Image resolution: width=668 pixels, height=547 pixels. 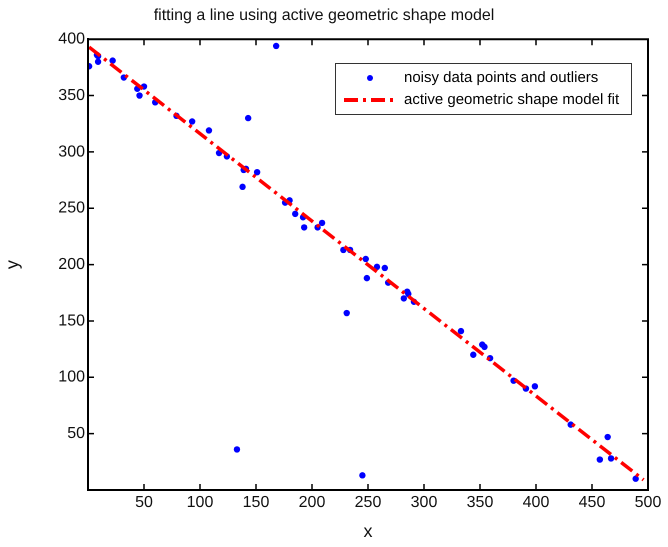 I want to click on y-tick-label: 150, so click(x=72, y=321).